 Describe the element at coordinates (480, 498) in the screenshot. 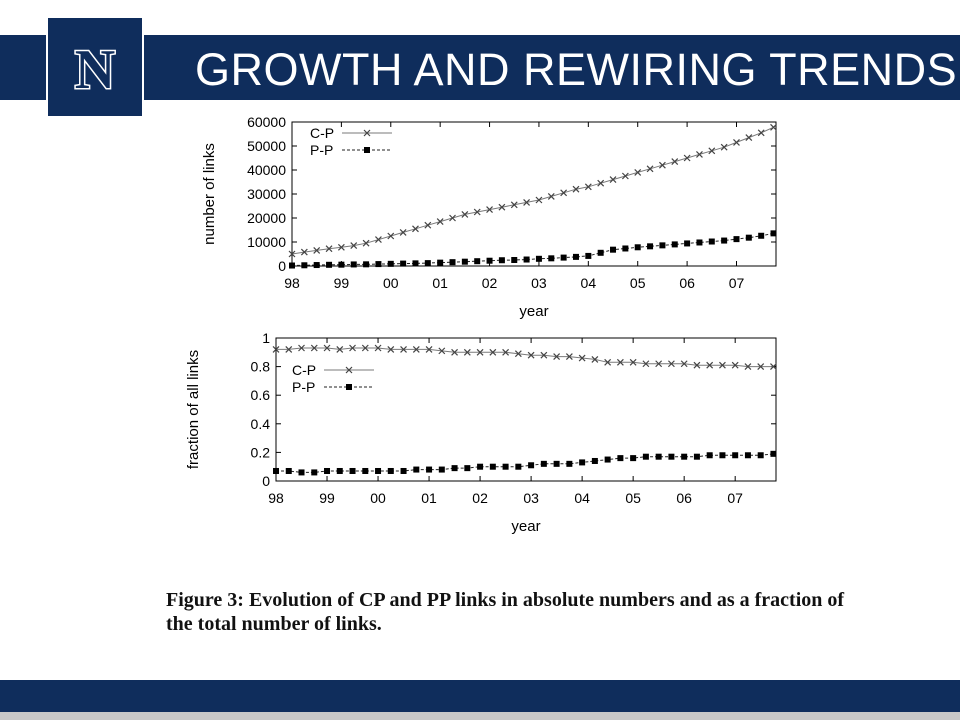

I see `chart-2-x-tick-label: 02` at that location.